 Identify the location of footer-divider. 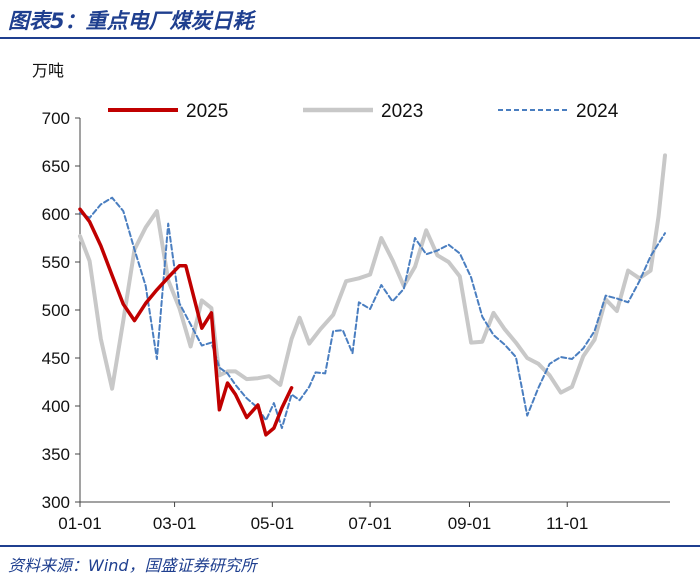
(350, 546).